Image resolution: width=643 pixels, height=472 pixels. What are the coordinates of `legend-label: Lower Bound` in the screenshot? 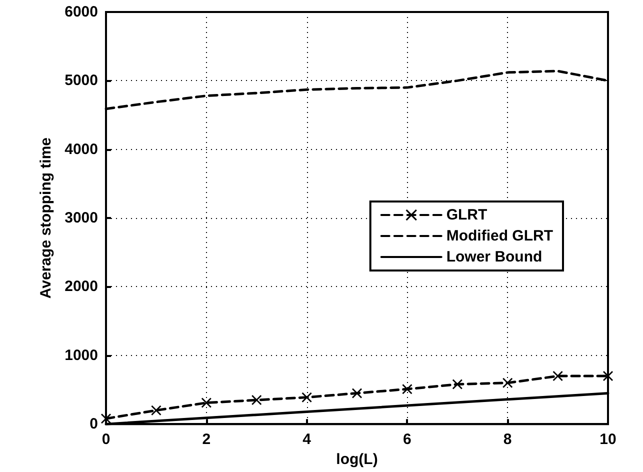 It's located at (494, 257).